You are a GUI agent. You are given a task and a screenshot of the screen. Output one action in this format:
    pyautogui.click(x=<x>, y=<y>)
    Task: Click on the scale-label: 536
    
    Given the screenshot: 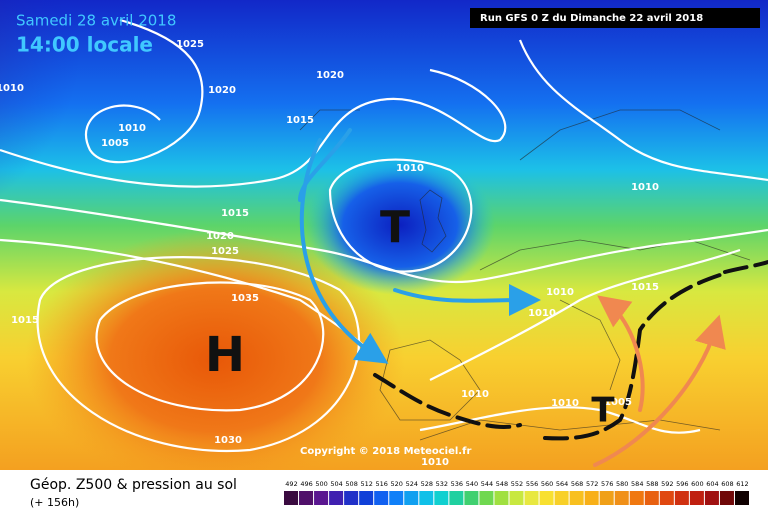 What is the action you would take?
    pyautogui.click(x=457, y=484)
    